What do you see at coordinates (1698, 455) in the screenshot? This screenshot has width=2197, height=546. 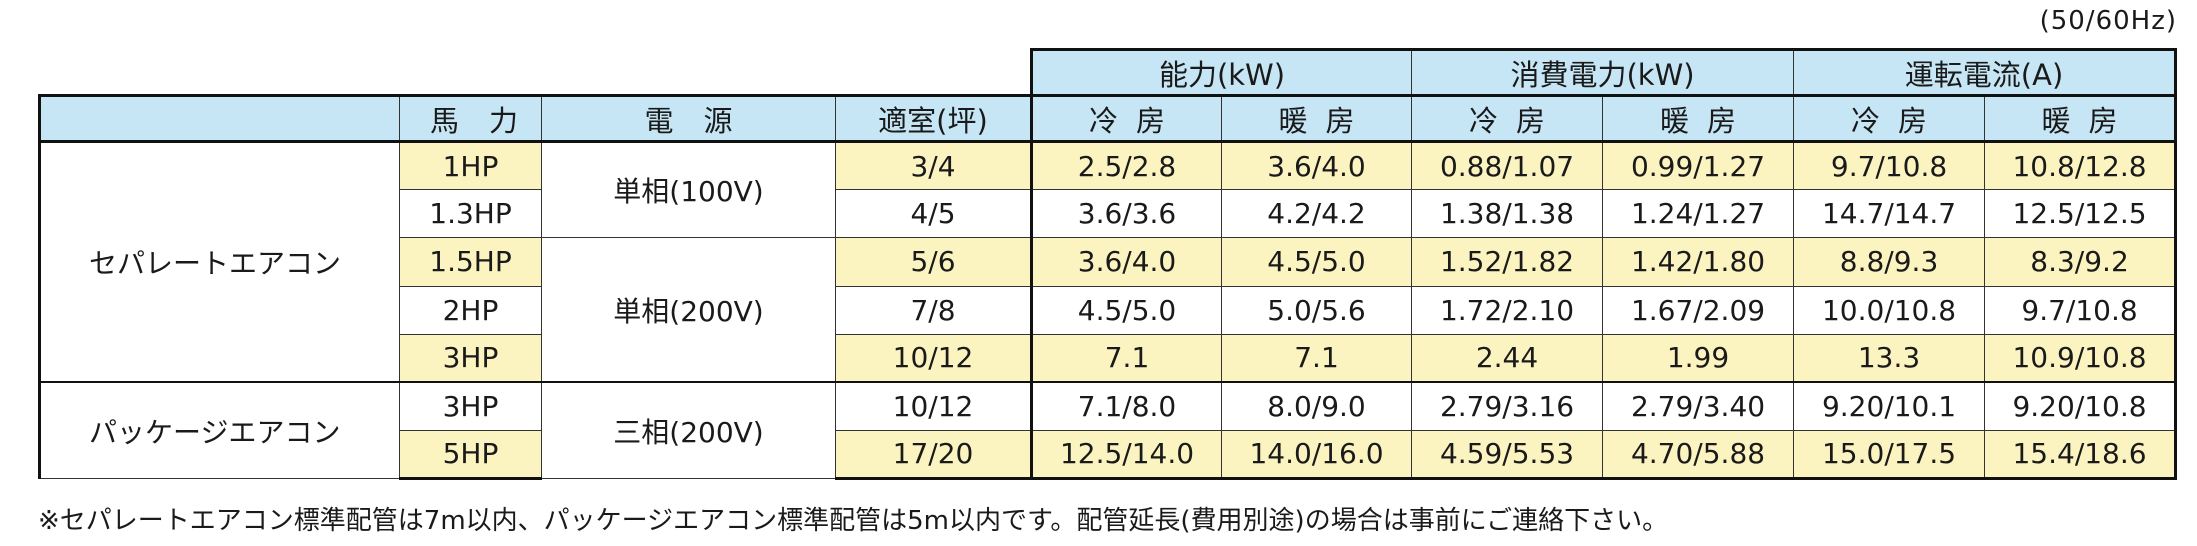 I see `power-heating-cell: 4.70/5.88` at bounding box center [1698, 455].